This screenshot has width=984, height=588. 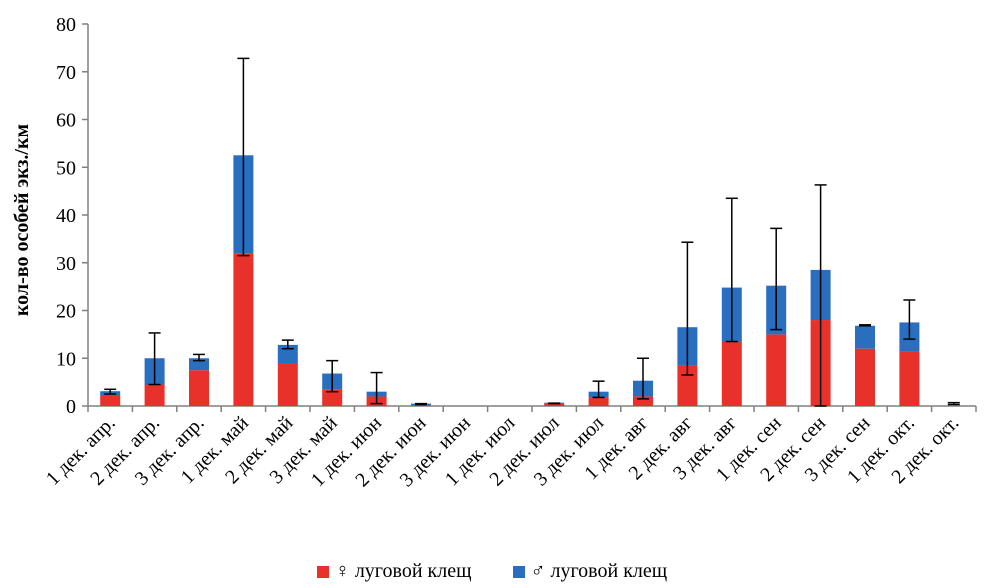 I want to click on legend: ♀ луговой клещ ♂ луговой клещ, so click(x=492, y=572).